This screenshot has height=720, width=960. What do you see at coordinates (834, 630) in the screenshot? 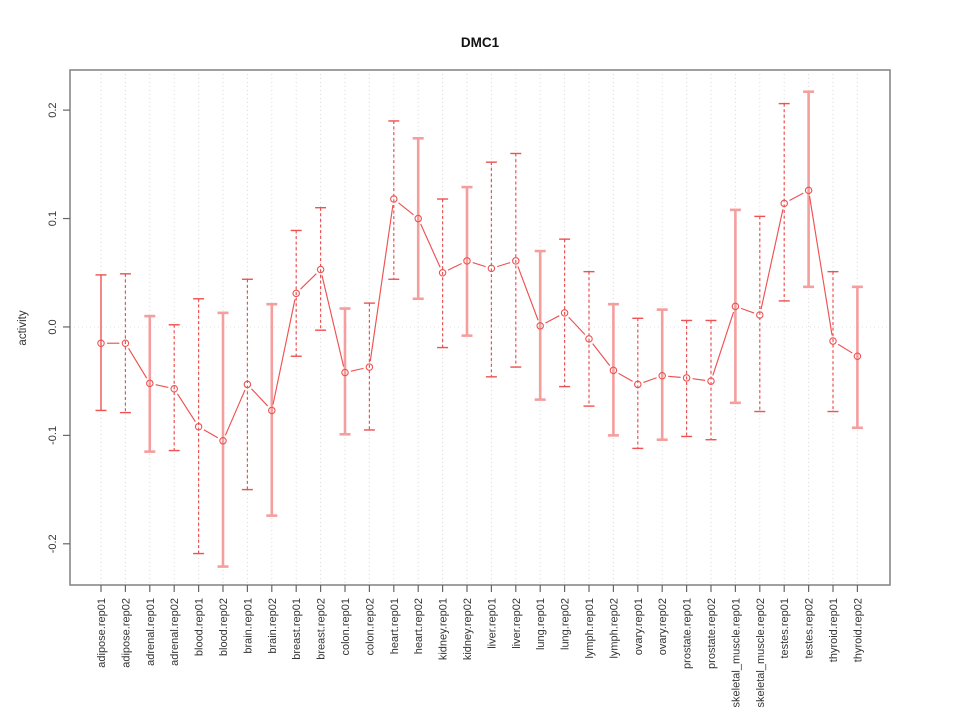
I see `x-tick-label: thyroid.rep01` at bounding box center [834, 630].